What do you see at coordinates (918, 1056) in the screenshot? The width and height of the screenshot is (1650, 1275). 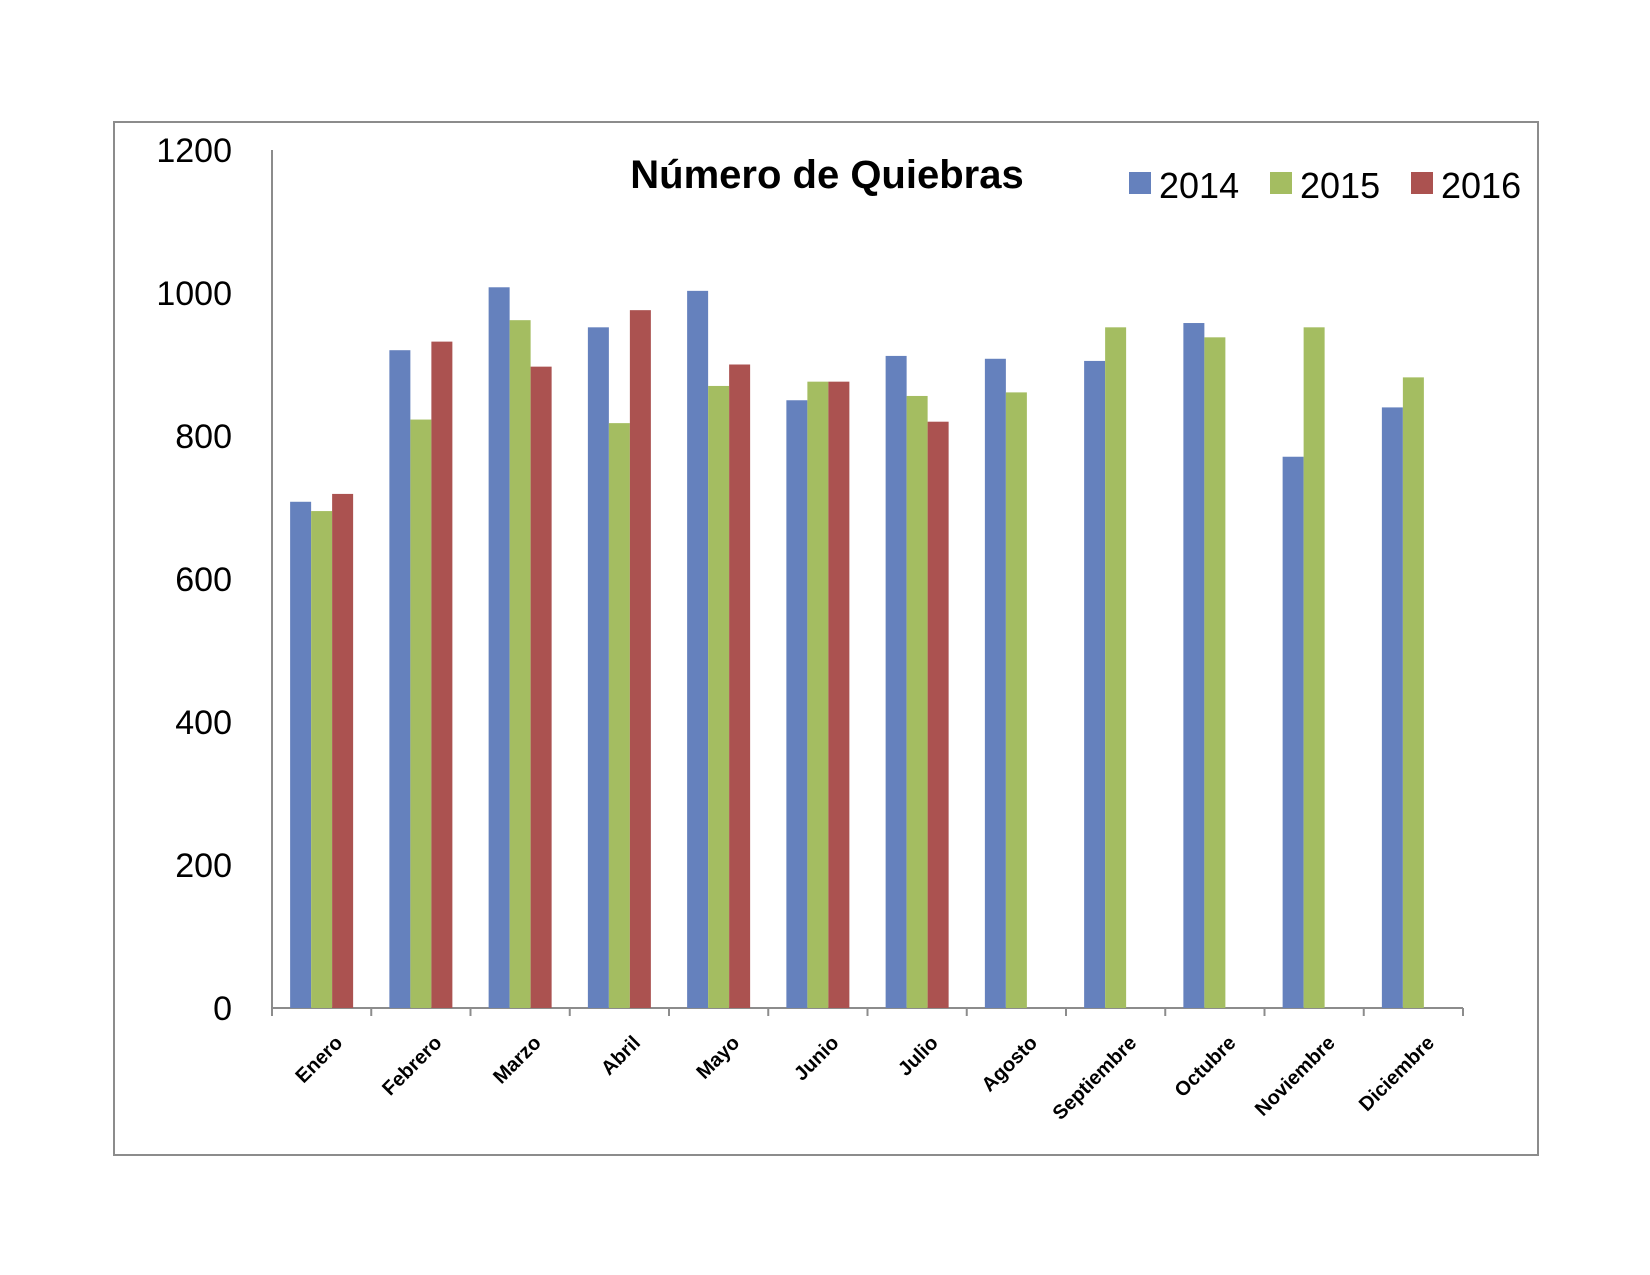 I see `x-tick-label: Julio` at bounding box center [918, 1056].